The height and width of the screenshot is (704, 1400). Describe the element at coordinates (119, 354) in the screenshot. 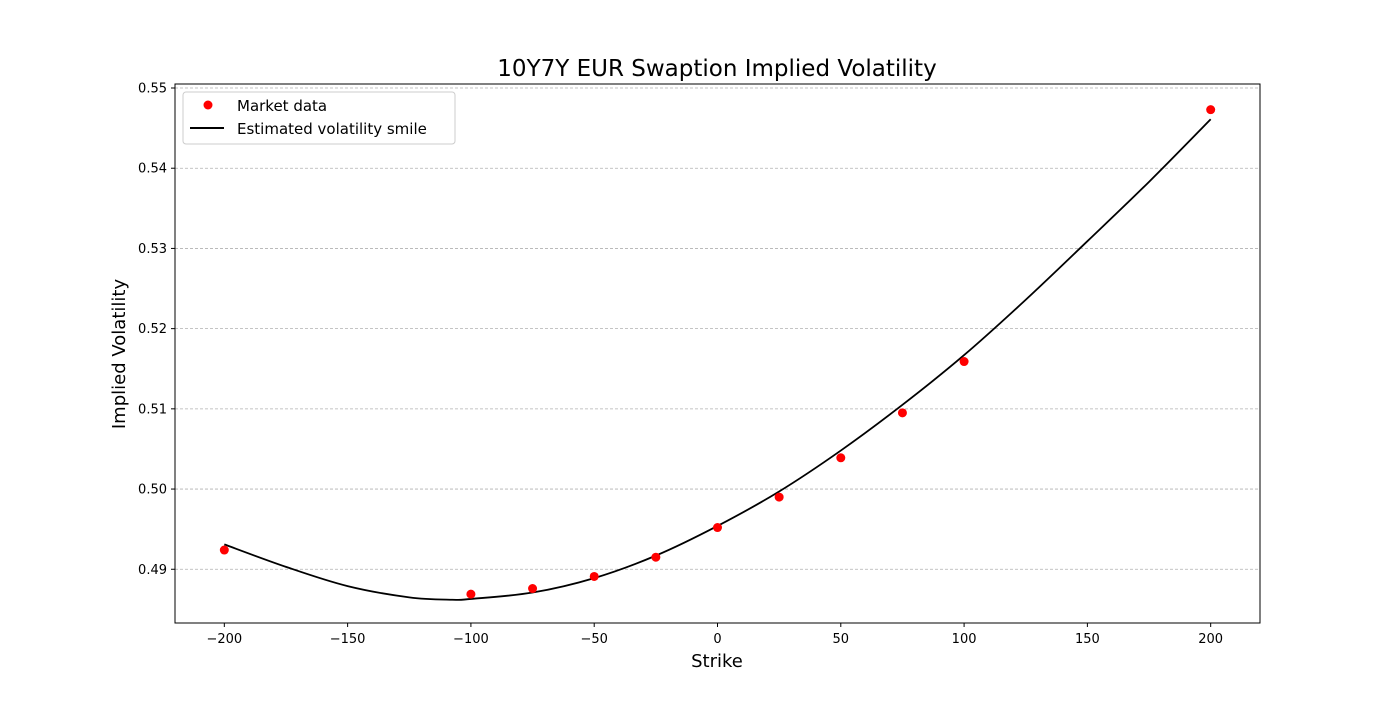

I see `y-axis-label: Implied Volatility` at that location.